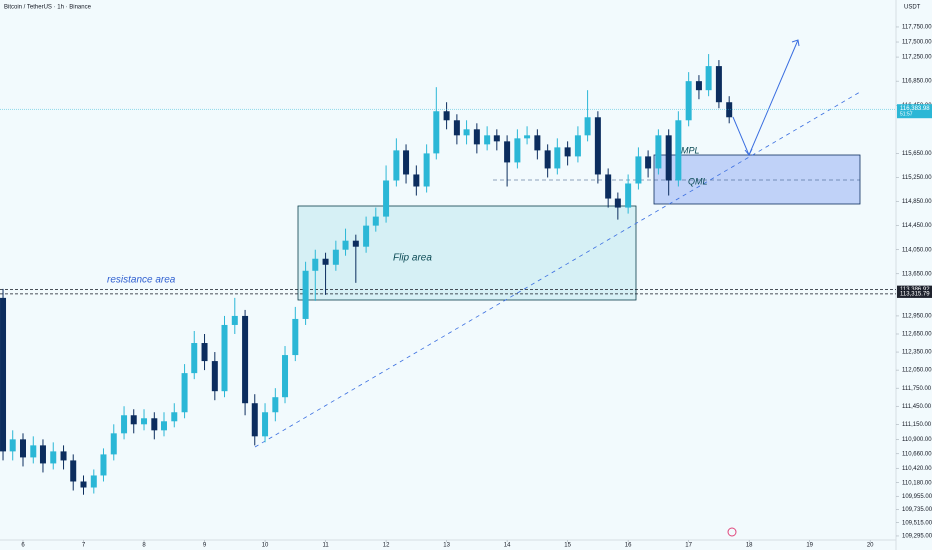 The height and width of the screenshot is (550, 932). Describe the element at coordinates (732, 532) in the screenshot. I see `event-icon` at that location.